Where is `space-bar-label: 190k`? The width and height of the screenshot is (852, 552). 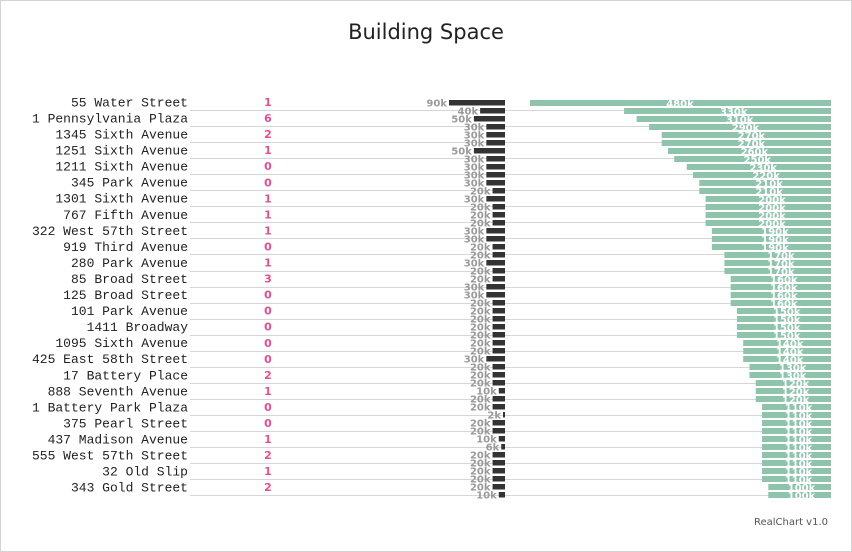 space-bar-label: 190k is located at coordinates (775, 240).